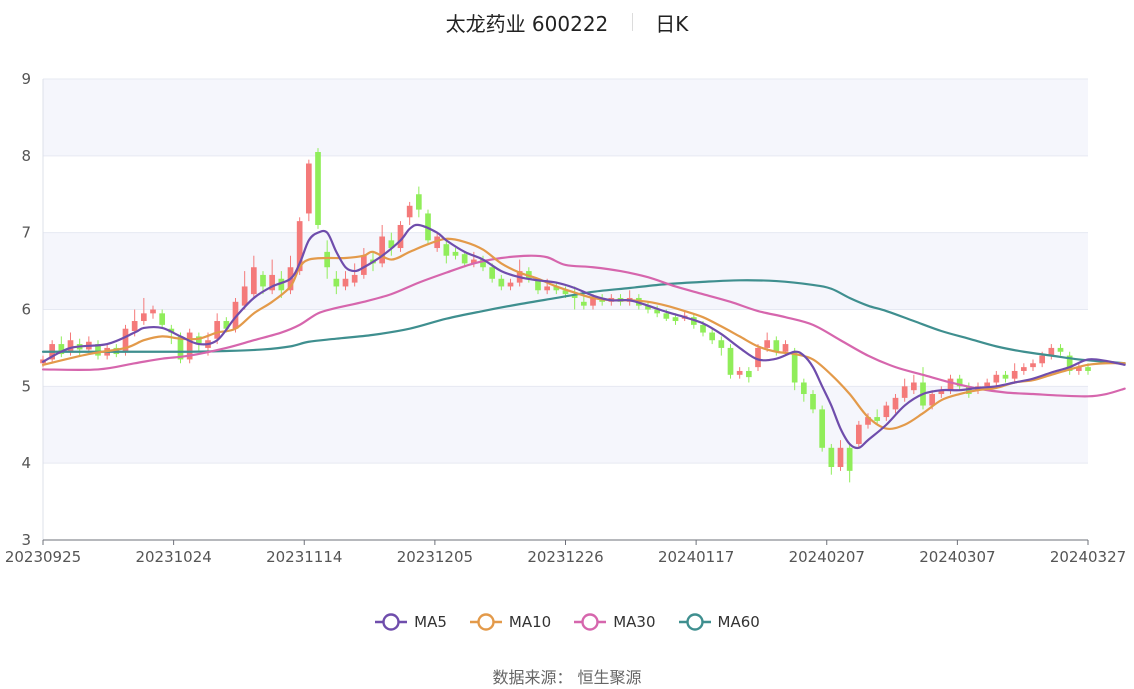 Image resolution: width=1134 pixels, height=689 pixels. Describe the element at coordinates (26, 463) in the screenshot. I see `y-tick-label: 4` at that location.